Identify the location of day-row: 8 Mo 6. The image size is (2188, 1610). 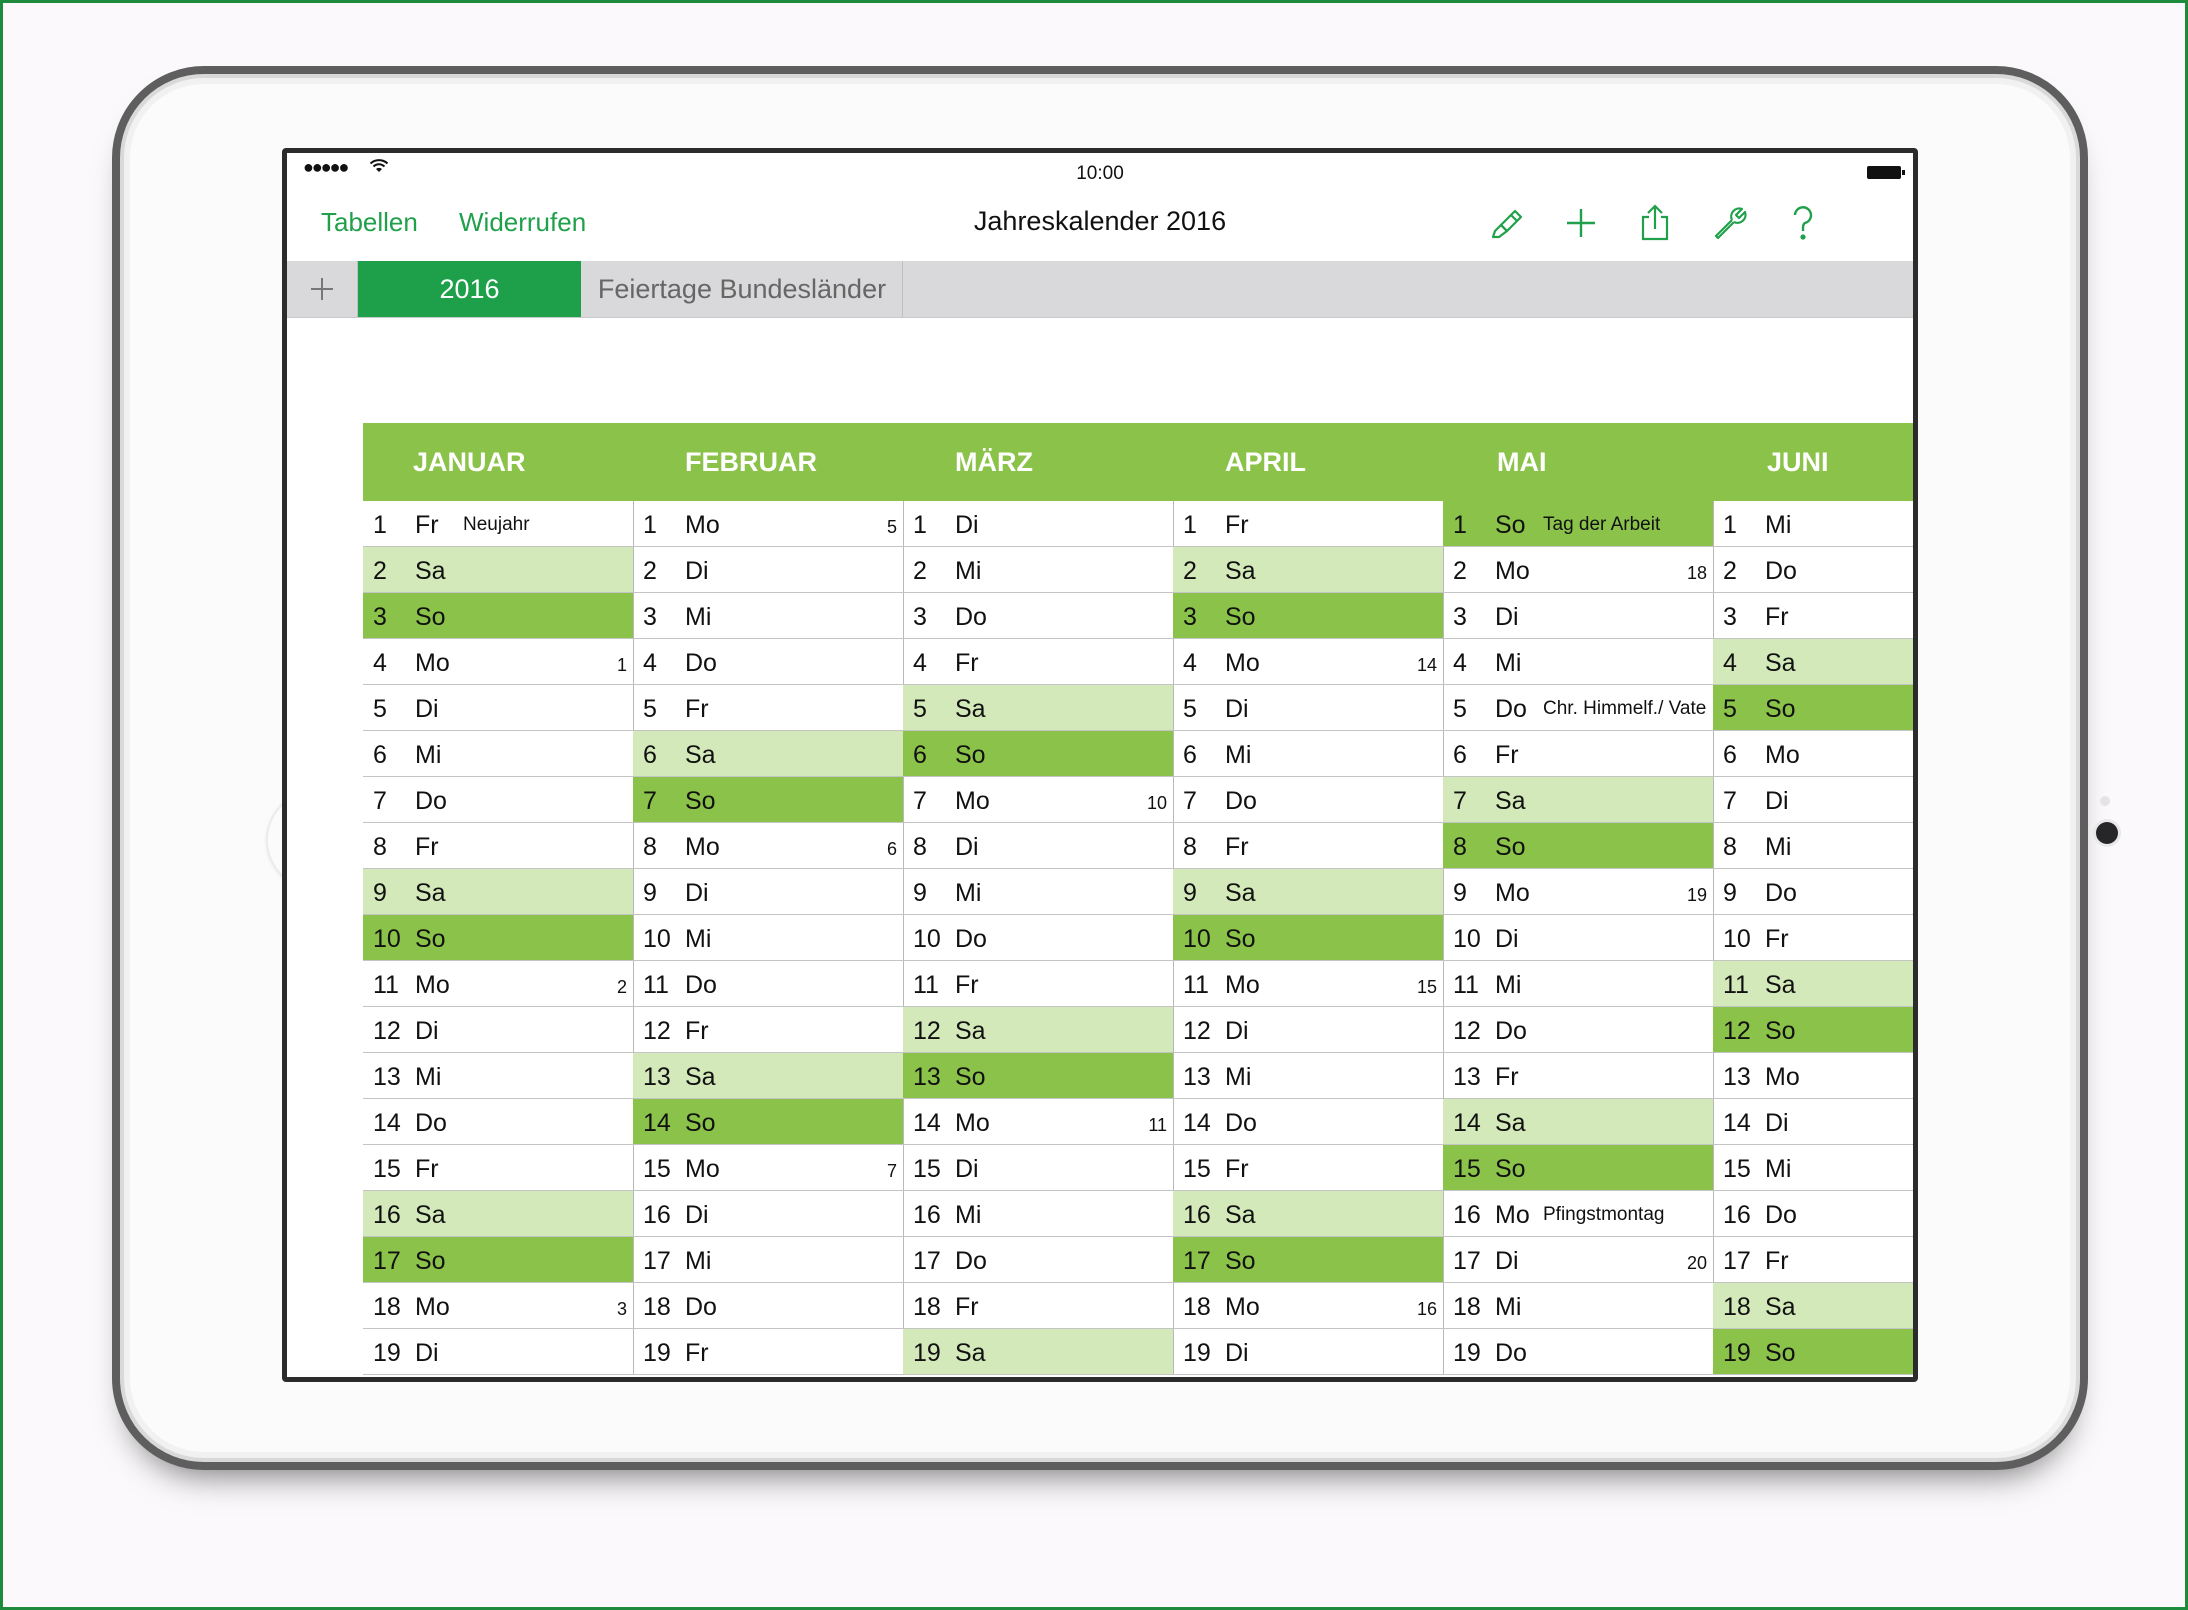
(768, 846).